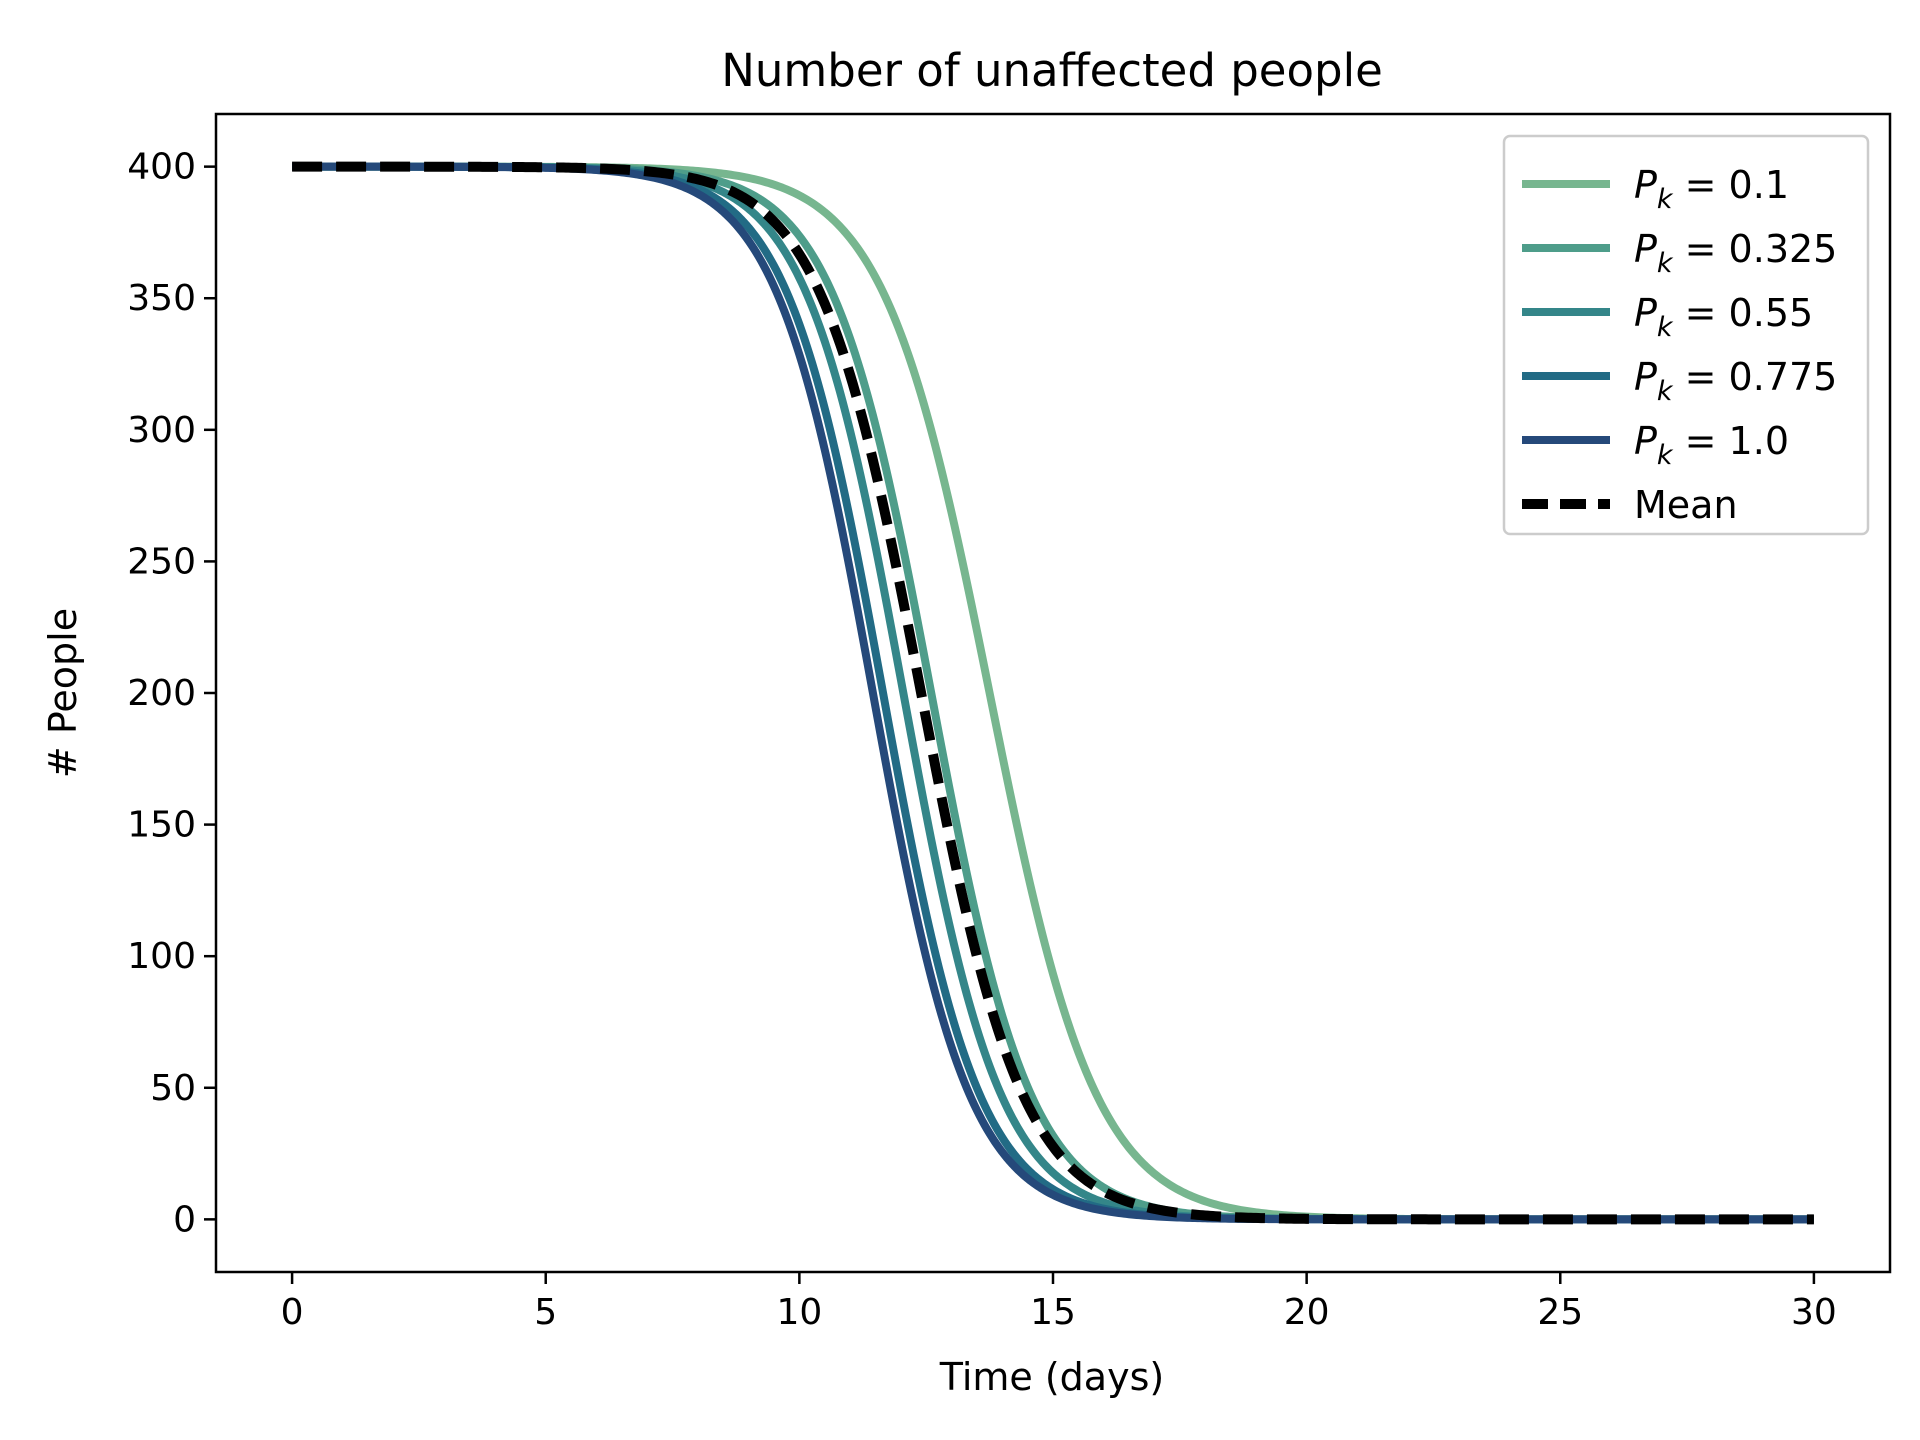 This screenshot has width=1920, height=1440. What do you see at coordinates (173, 1088) in the screenshot?
I see `y-tick-label: 50` at bounding box center [173, 1088].